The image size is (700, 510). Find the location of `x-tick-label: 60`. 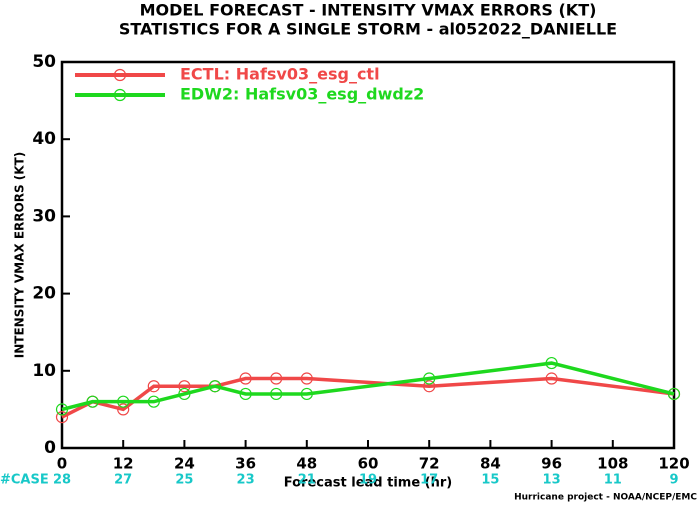

x-tick-label: 60 is located at coordinates (368, 464).